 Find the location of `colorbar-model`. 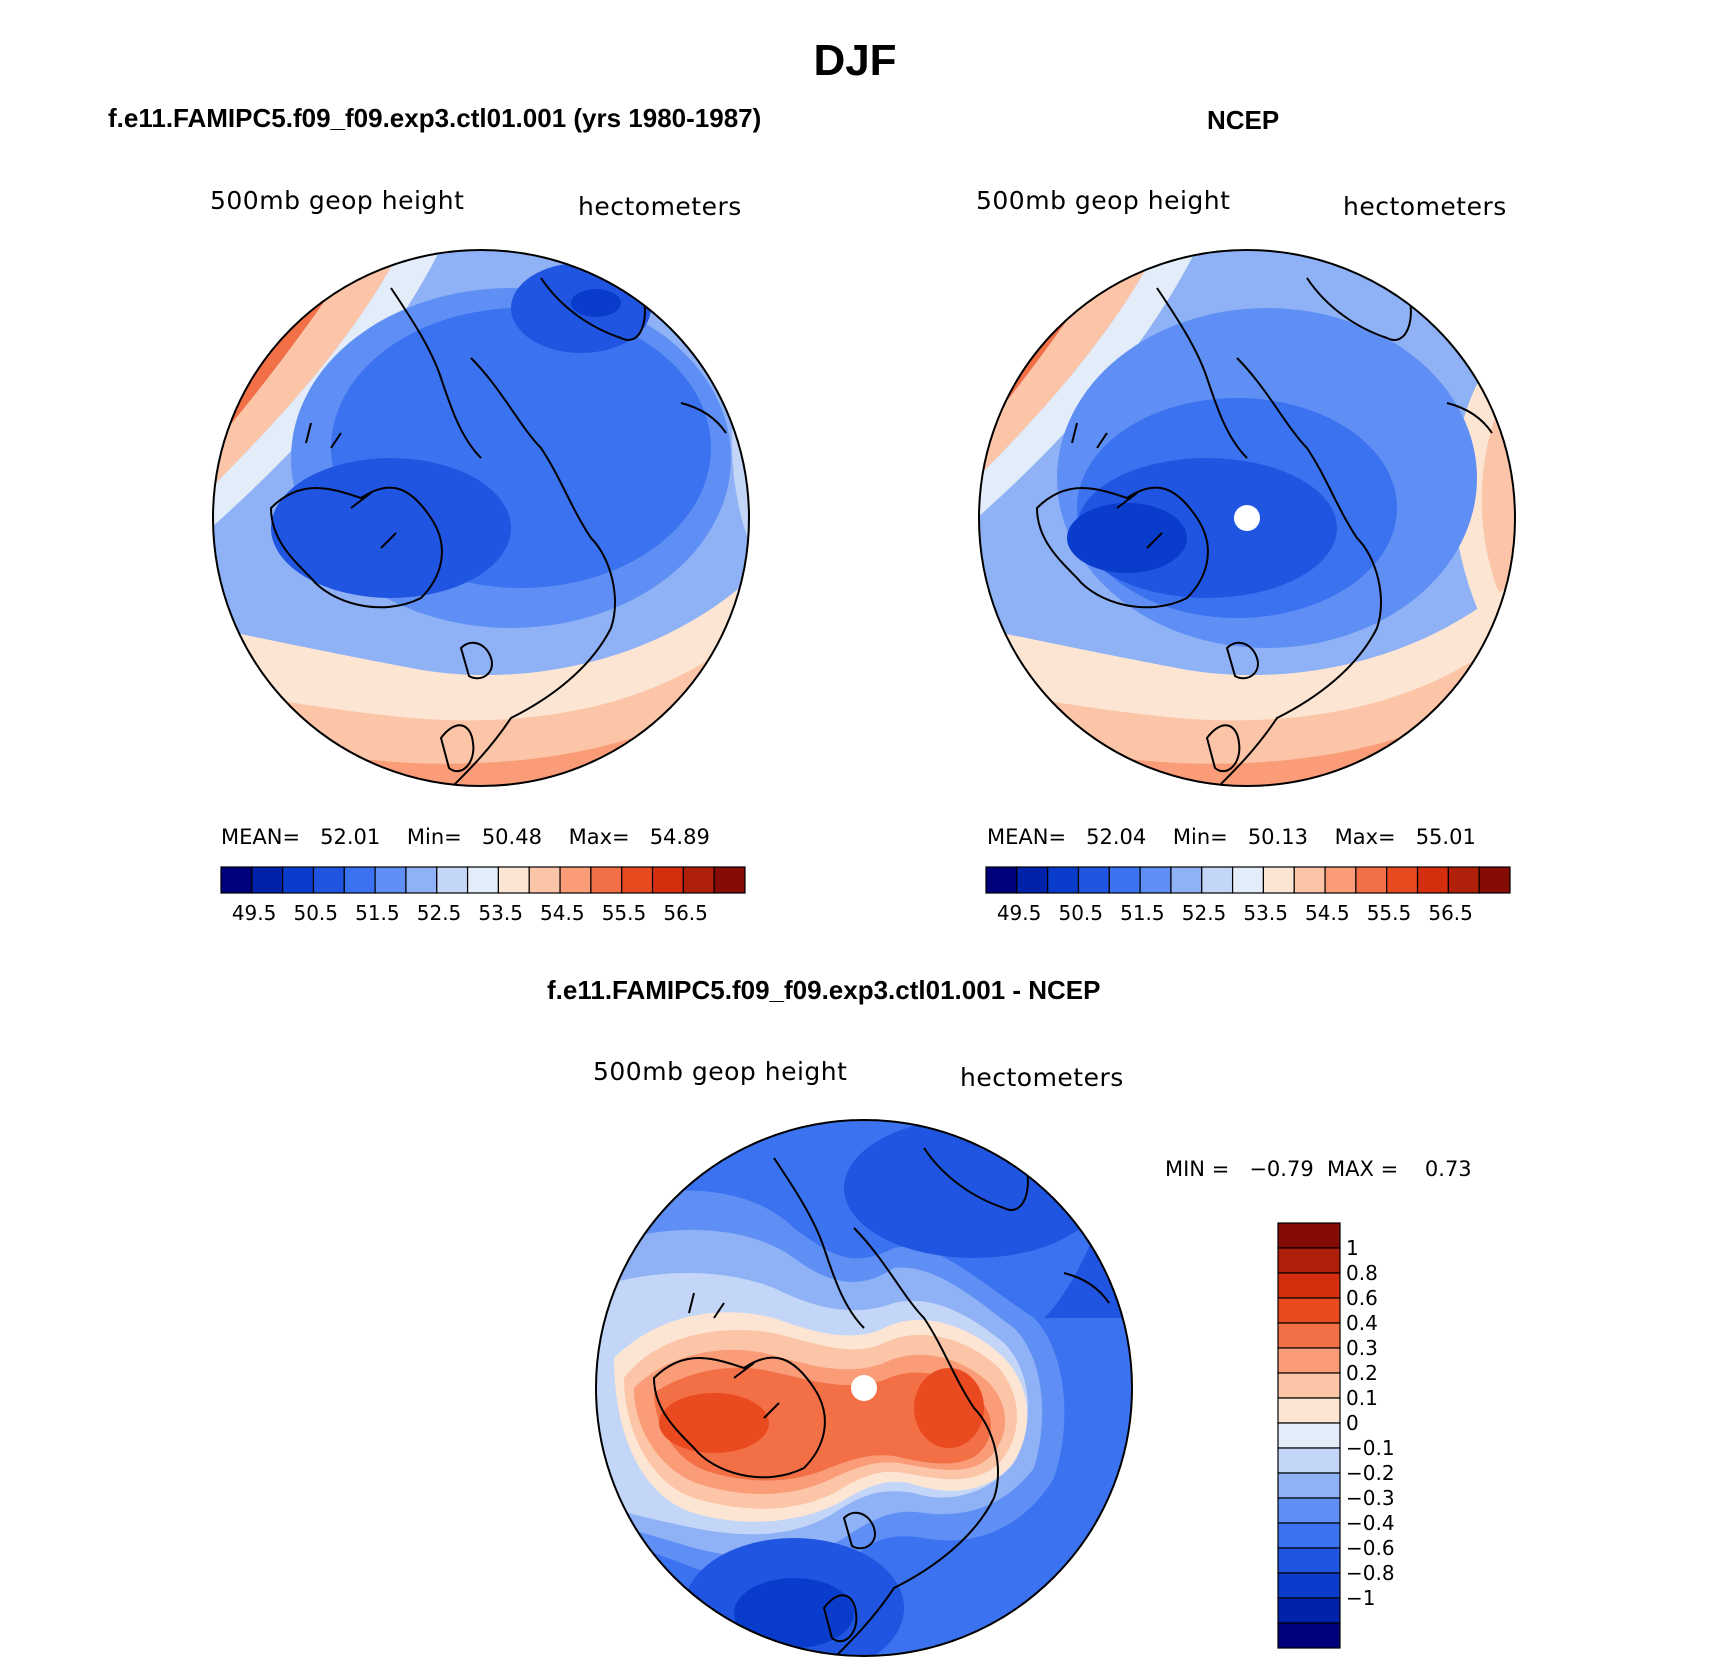

colorbar-model is located at coordinates (483, 880).